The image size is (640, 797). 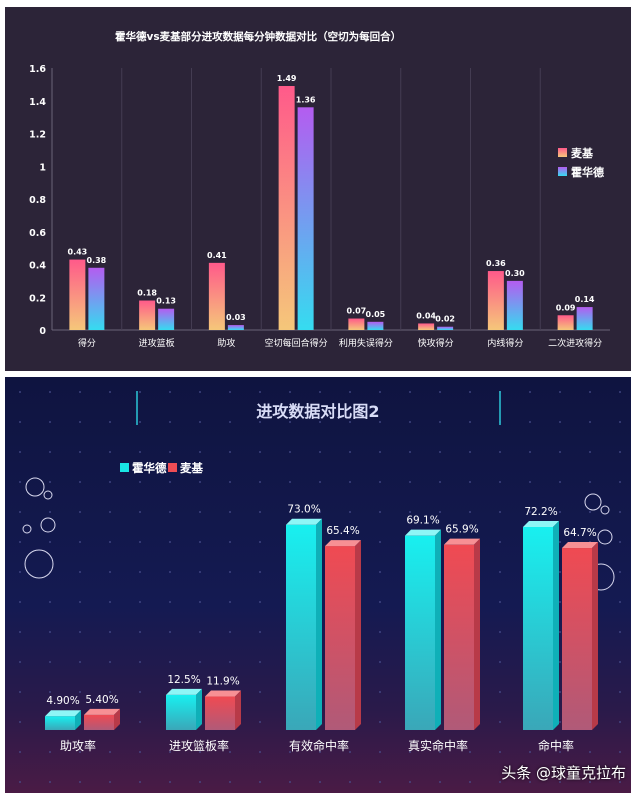 What do you see at coordinates (426, 315) in the screenshot?
I see `data-label: 0.04` at bounding box center [426, 315].